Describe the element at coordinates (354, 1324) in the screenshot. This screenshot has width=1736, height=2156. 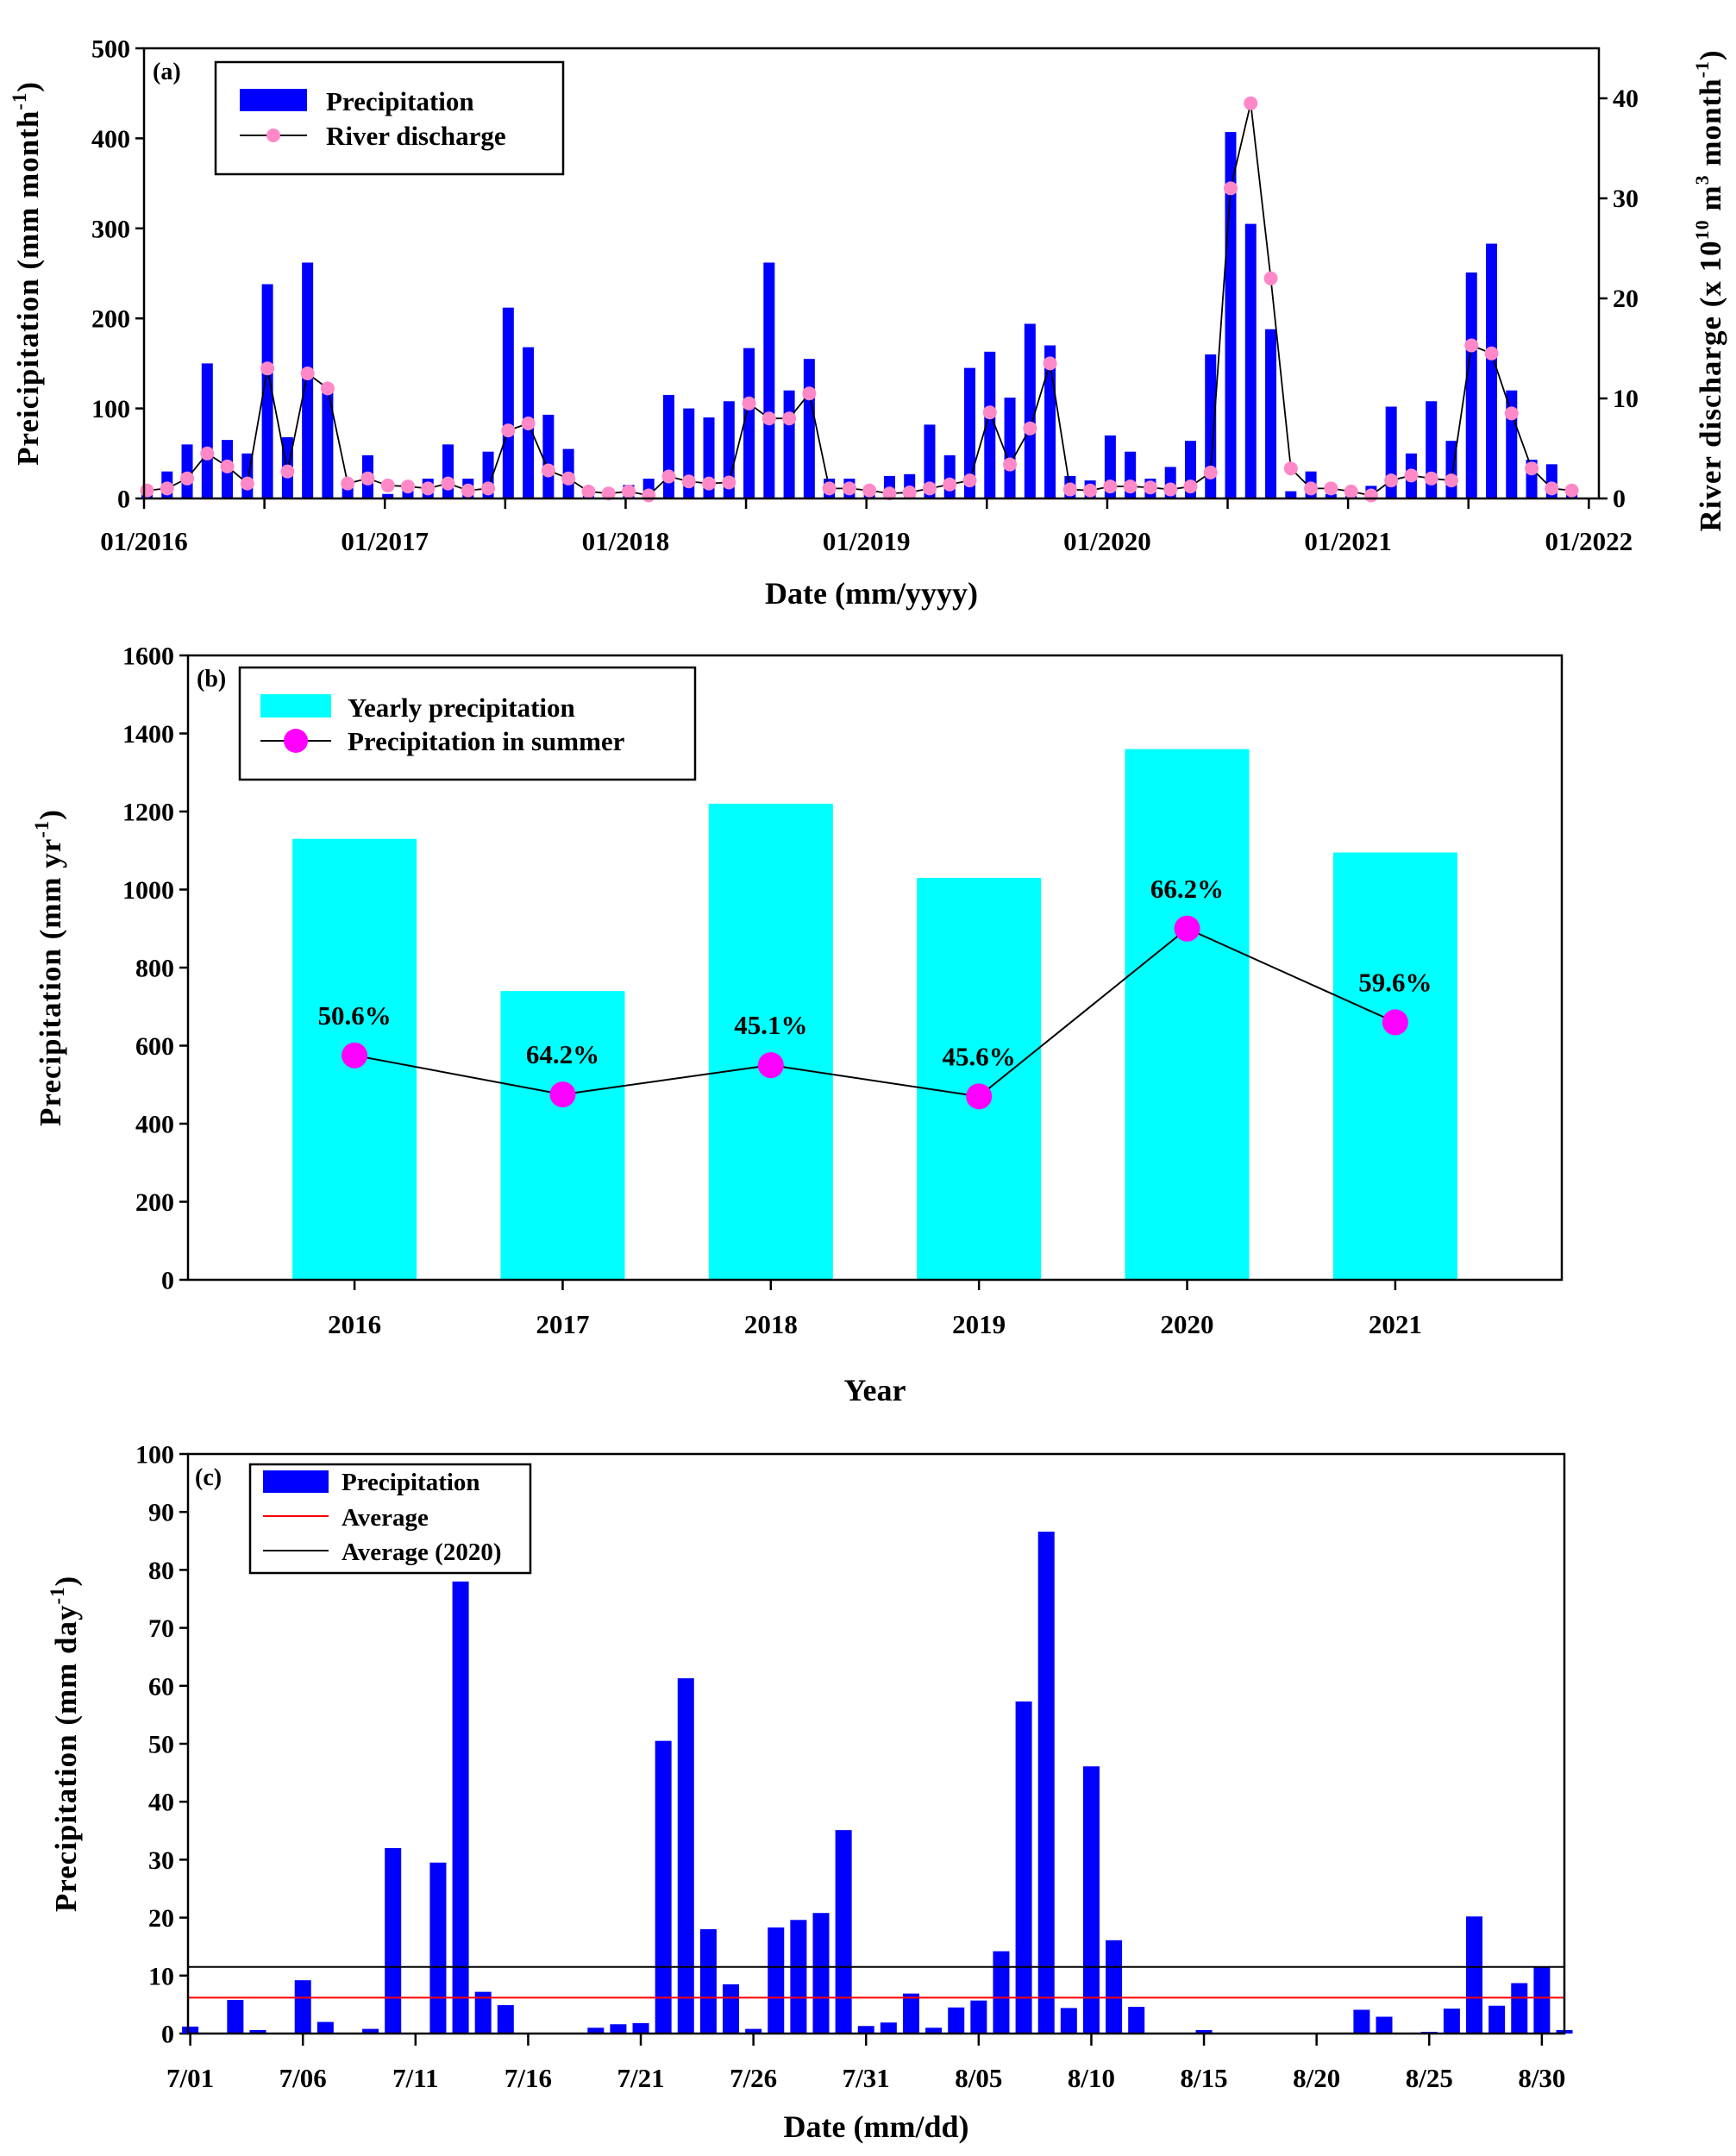
I see `x-tick-label: 2016` at that location.